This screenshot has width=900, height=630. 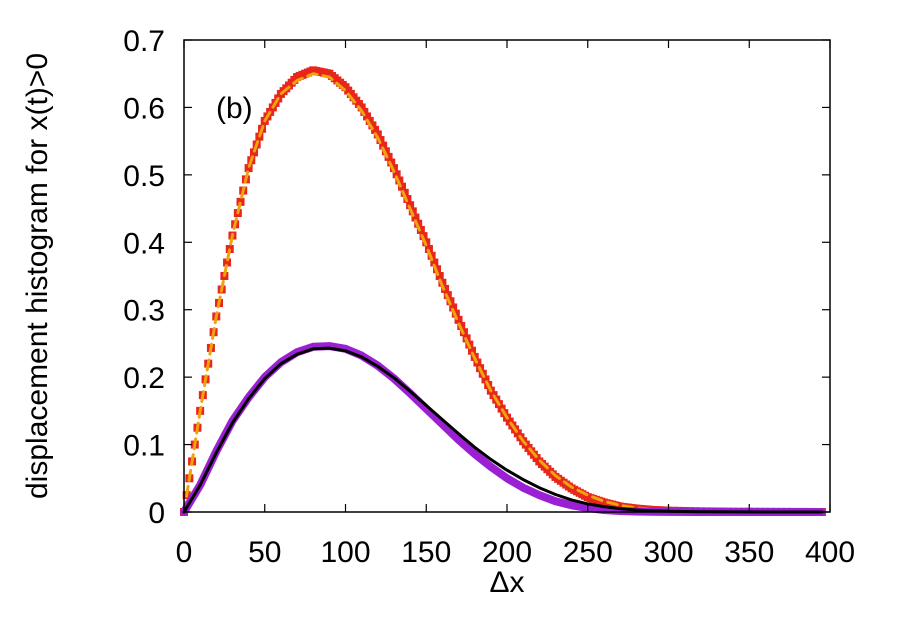 I want to click on x-tick-label: 0, so click(x=184, y=552).